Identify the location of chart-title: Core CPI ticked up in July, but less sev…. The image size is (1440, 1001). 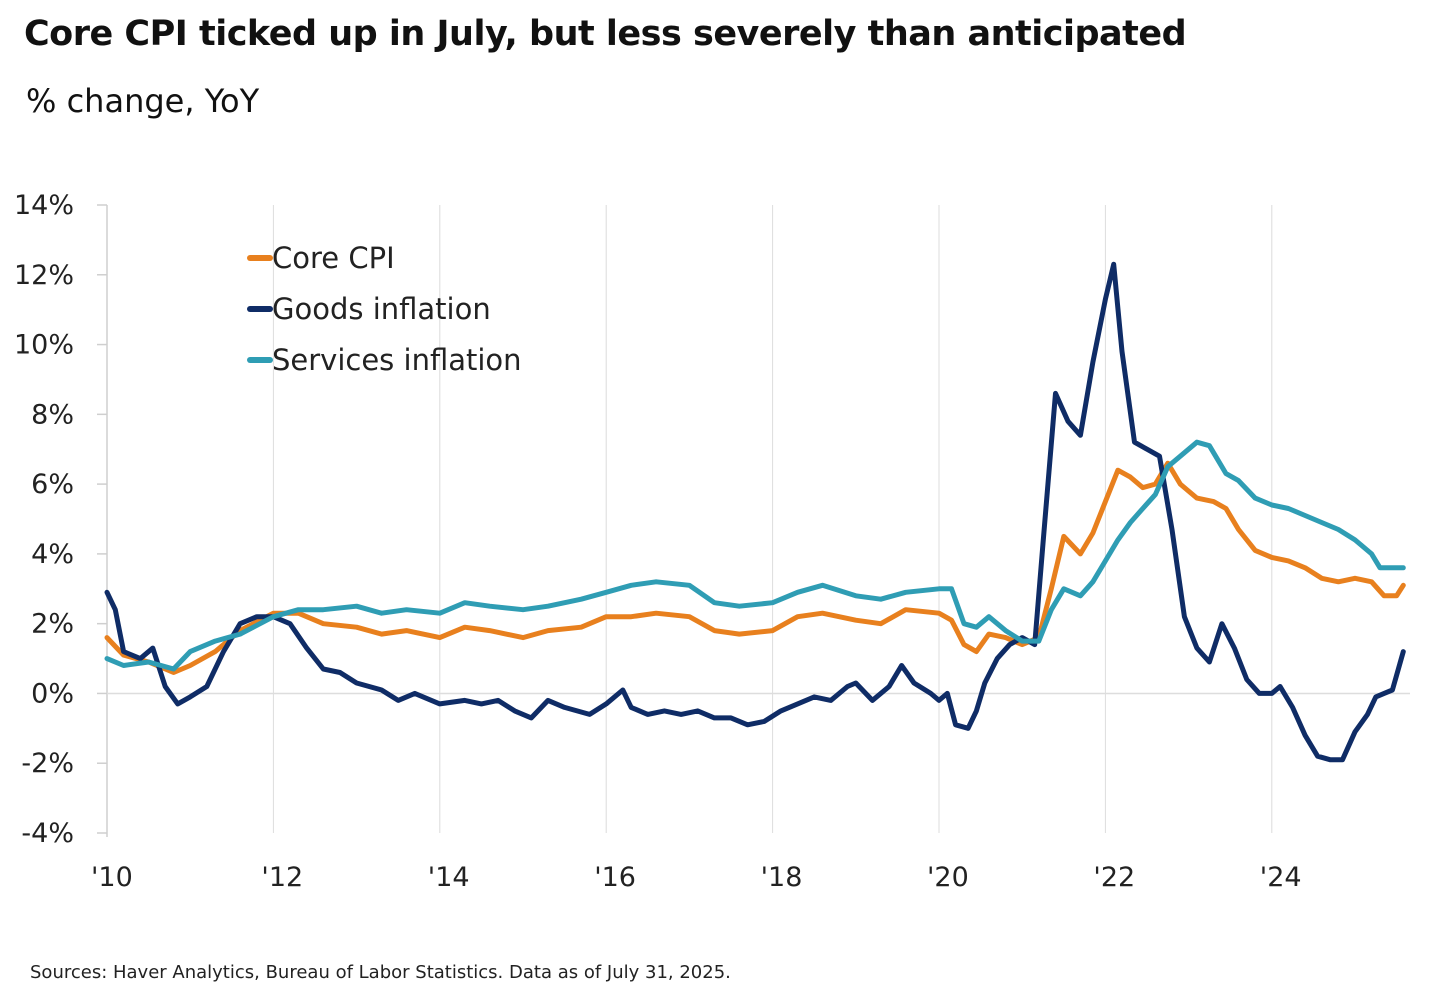
(605, 34).